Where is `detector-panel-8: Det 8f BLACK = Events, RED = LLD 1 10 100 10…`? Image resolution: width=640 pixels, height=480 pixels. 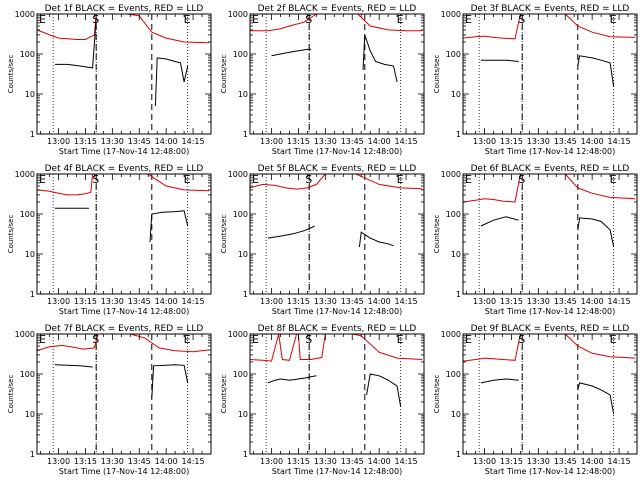 detector-panel-8: Det 8f BLACK = Events, RED = LLD 1 10 100 10… is located at coordinates (322, 400).